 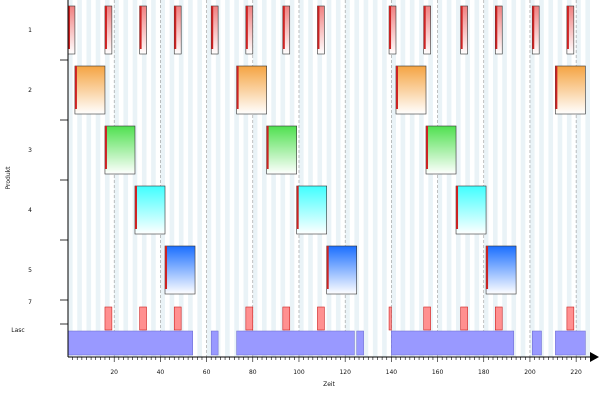 What do you see at coordinates (329, 384) in the screenshot?
I see `x-axis-title: Zeit` at bounding box center [329, 384].